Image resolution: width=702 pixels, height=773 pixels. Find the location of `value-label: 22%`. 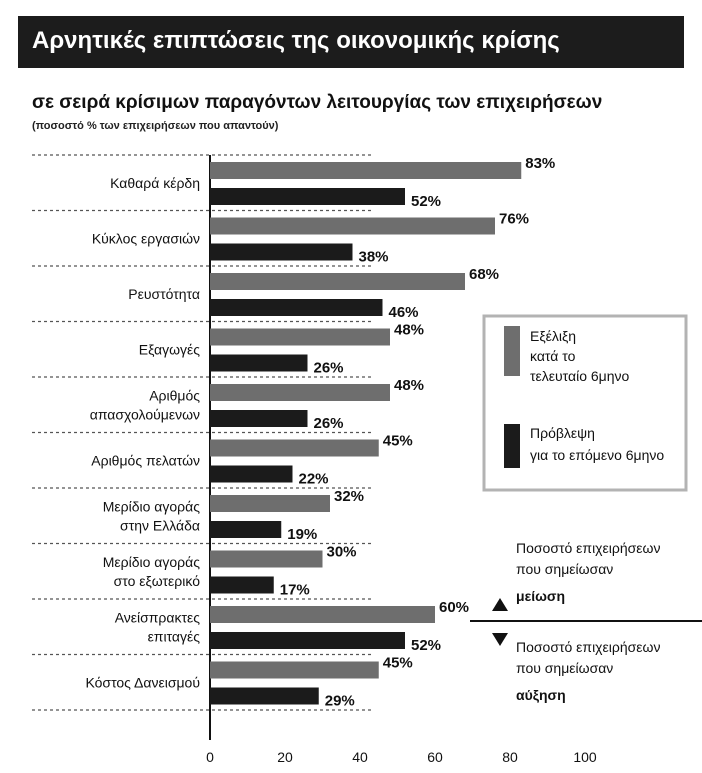

value-label: 22% is located at coordinates (314, 479).